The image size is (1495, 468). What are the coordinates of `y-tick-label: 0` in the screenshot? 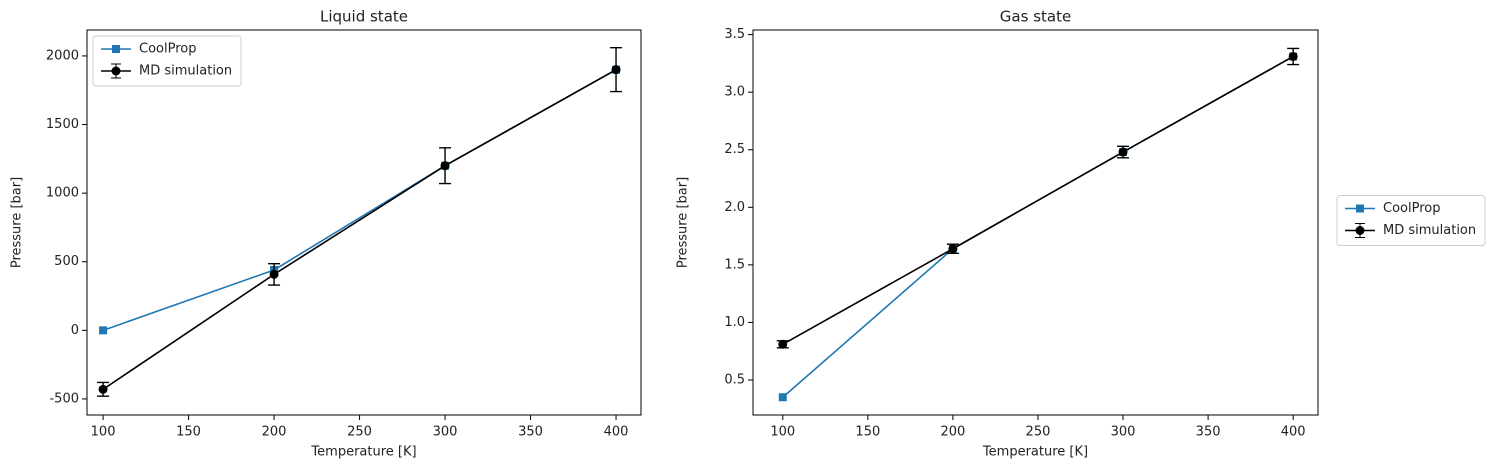 It's located at (75, 330).